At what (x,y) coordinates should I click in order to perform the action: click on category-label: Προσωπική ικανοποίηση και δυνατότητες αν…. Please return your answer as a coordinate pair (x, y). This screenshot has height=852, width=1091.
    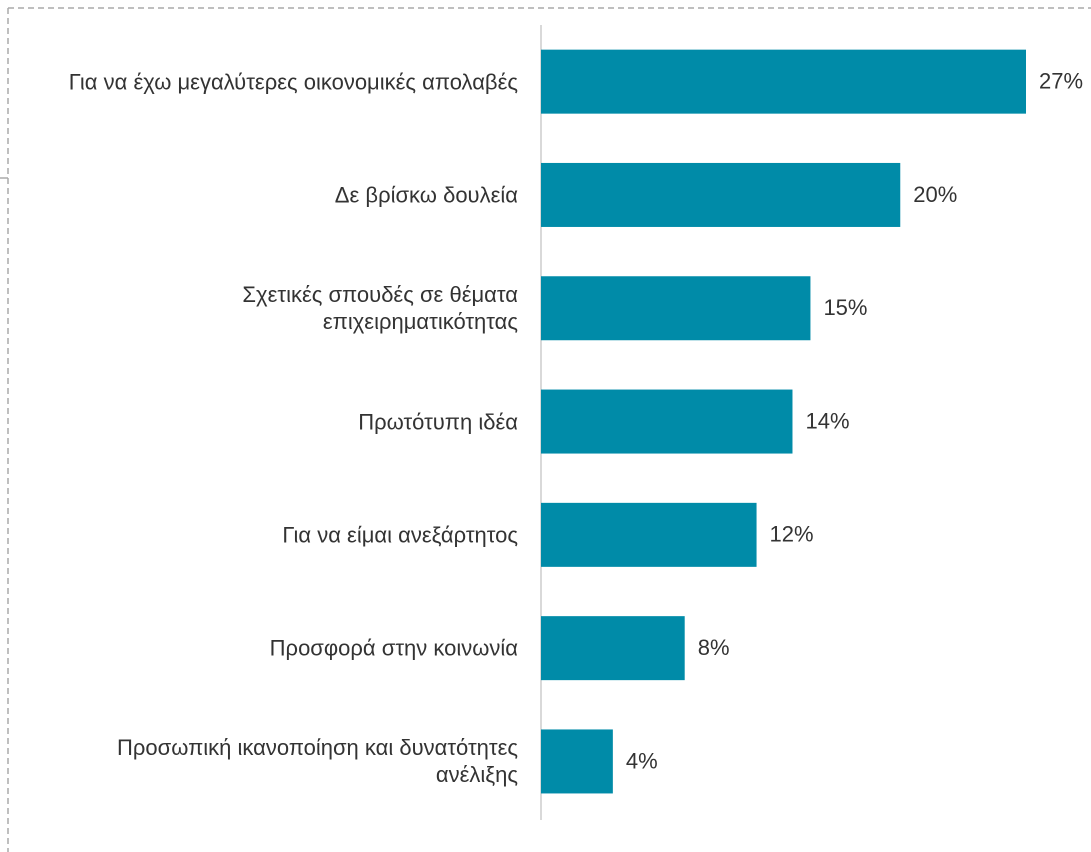
    Looking at the image, I should click on (317, 761).